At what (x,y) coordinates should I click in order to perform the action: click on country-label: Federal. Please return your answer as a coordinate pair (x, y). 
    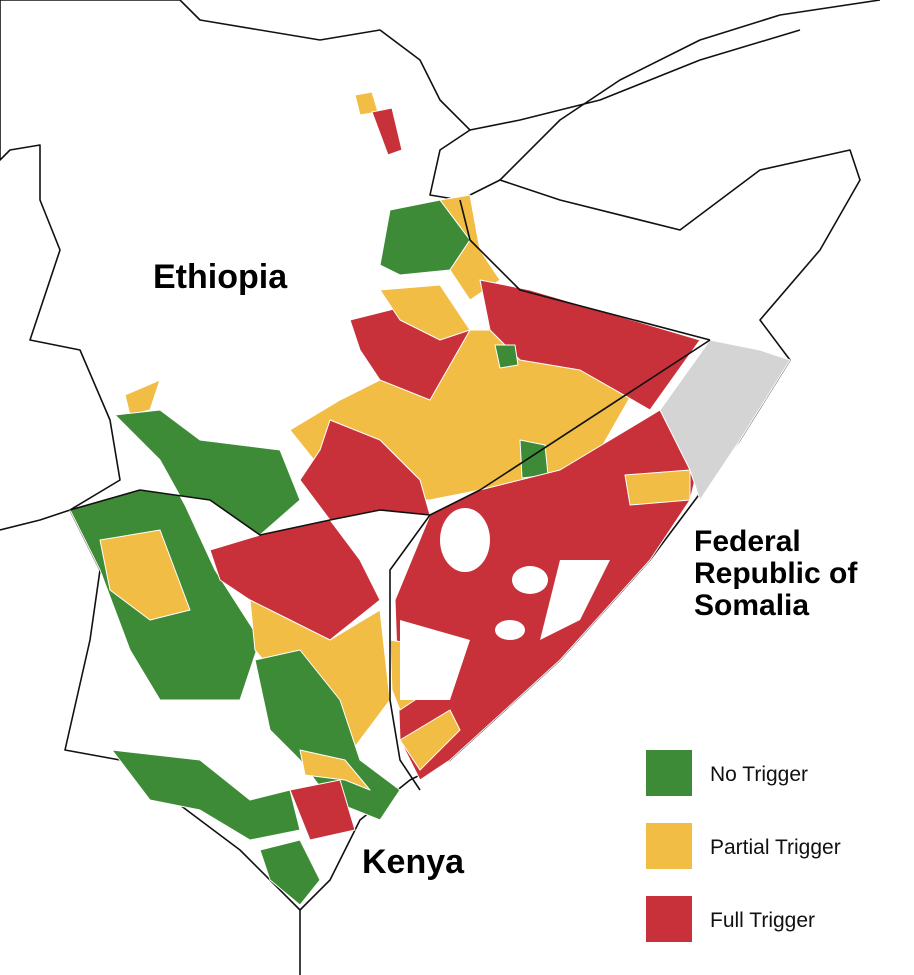
    Looking at the image, I should click on (747, 541).